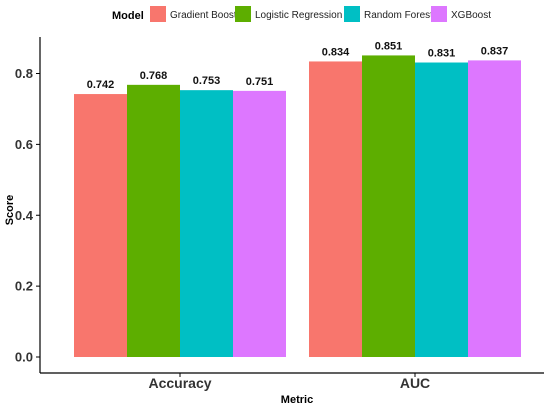 The image size is (550, 407). I want to click on legend-label-2: Logistic Regression, so click(298, 15).